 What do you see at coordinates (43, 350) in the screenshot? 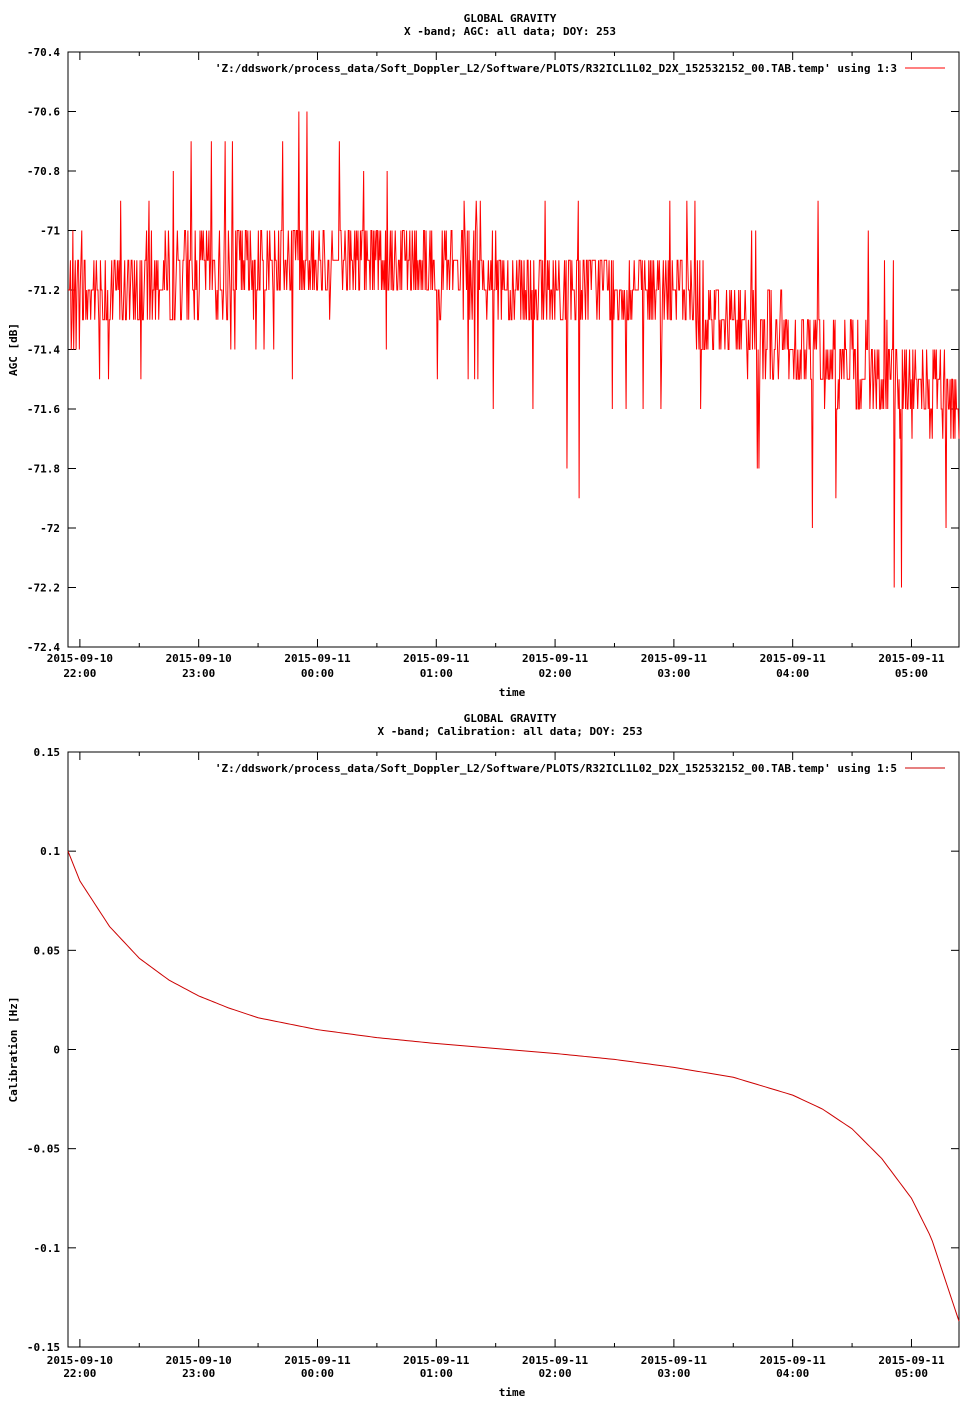
I see `y-tick-label: -71.4` at bounding box center [43, 350].